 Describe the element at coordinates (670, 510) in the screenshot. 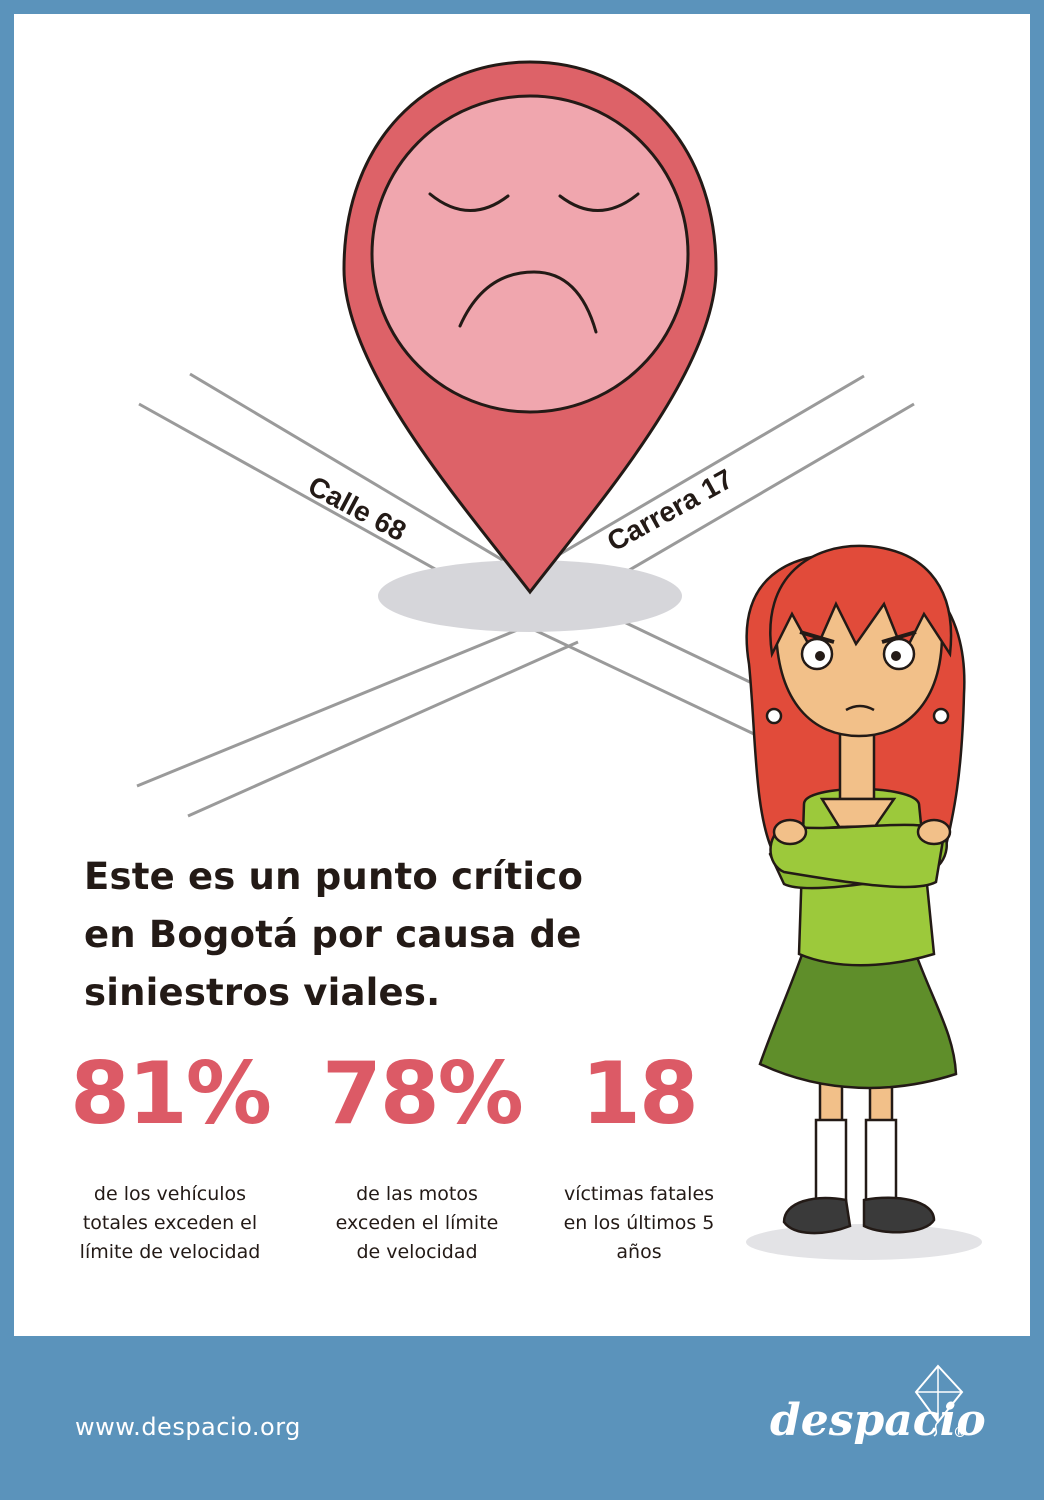

I see `street-label-carrera: Carrera 17` at that location.